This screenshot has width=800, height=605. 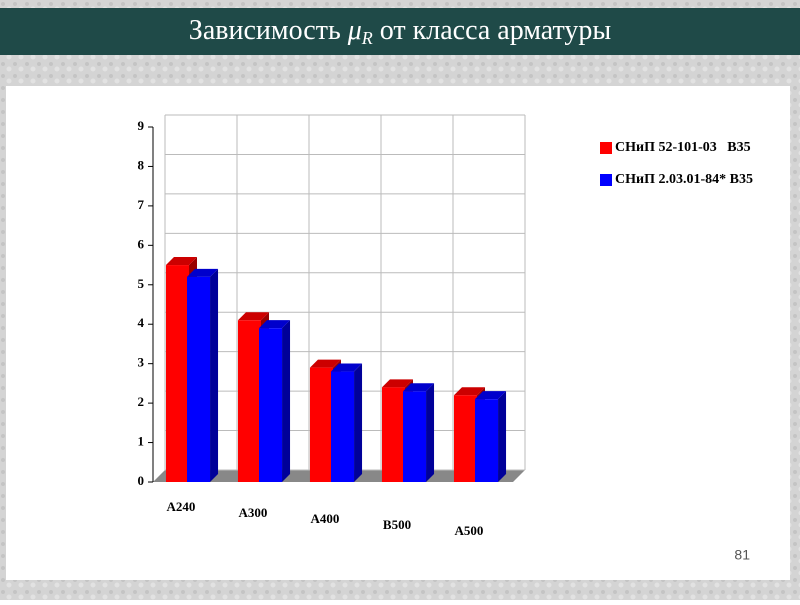 What do you see at coordinates (684, 179) in the screenshot?
I see `legend-label: СНиП 2.03.01-84* В35` at bounding box center [684, 179].